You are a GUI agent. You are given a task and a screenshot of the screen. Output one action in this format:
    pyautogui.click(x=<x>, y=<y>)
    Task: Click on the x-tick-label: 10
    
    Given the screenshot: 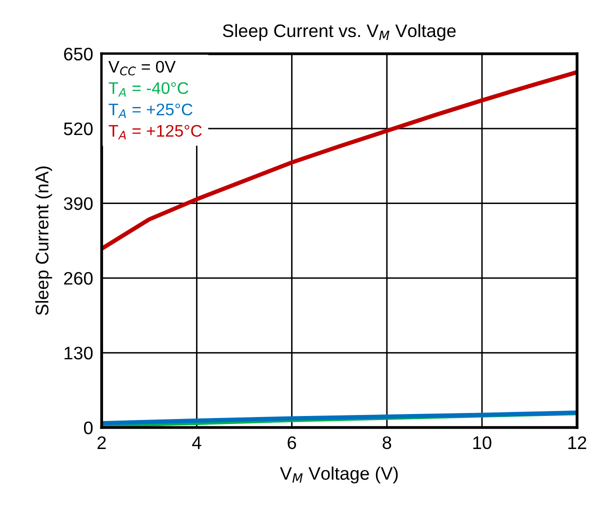 What is the action you would take?
    pyautogui.click(x=482, y=443)
    